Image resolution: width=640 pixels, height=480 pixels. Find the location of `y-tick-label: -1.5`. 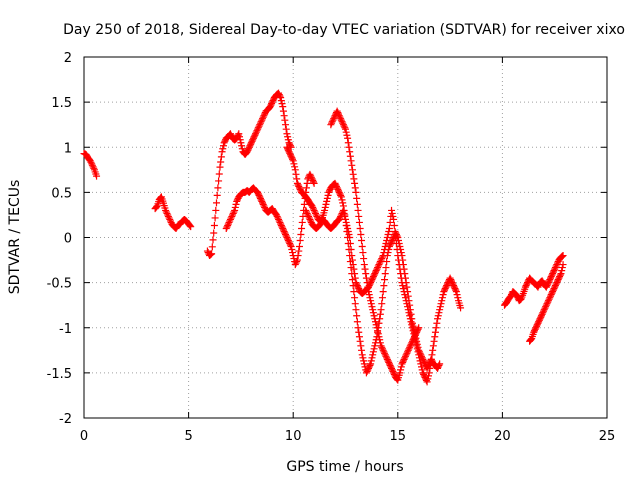

y-tick-label: -1.5 is located at coordinates (59, 374).